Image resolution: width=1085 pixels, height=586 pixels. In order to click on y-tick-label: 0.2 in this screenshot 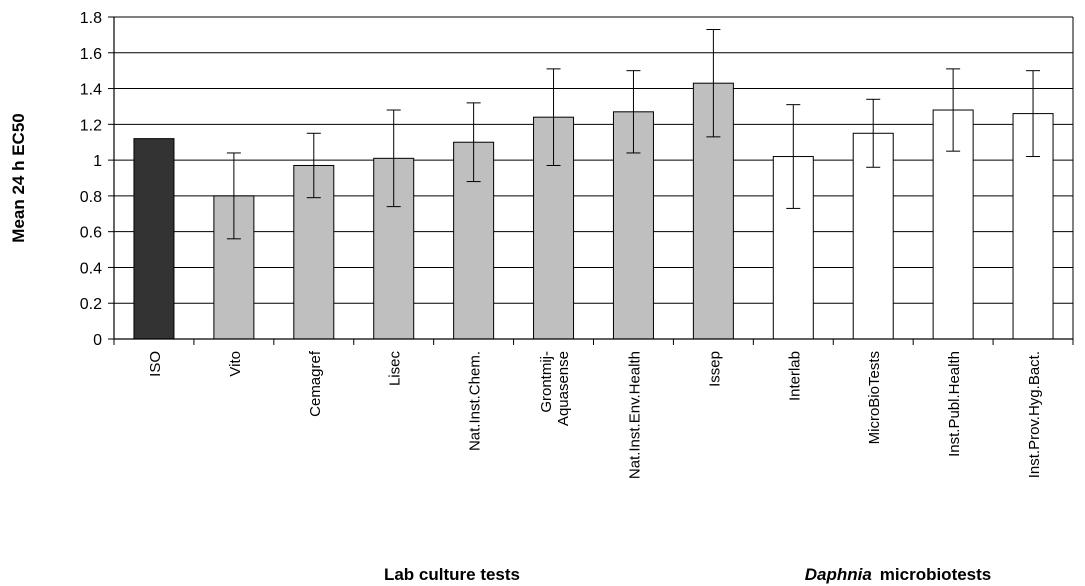, I will do `click(91, 304)`.